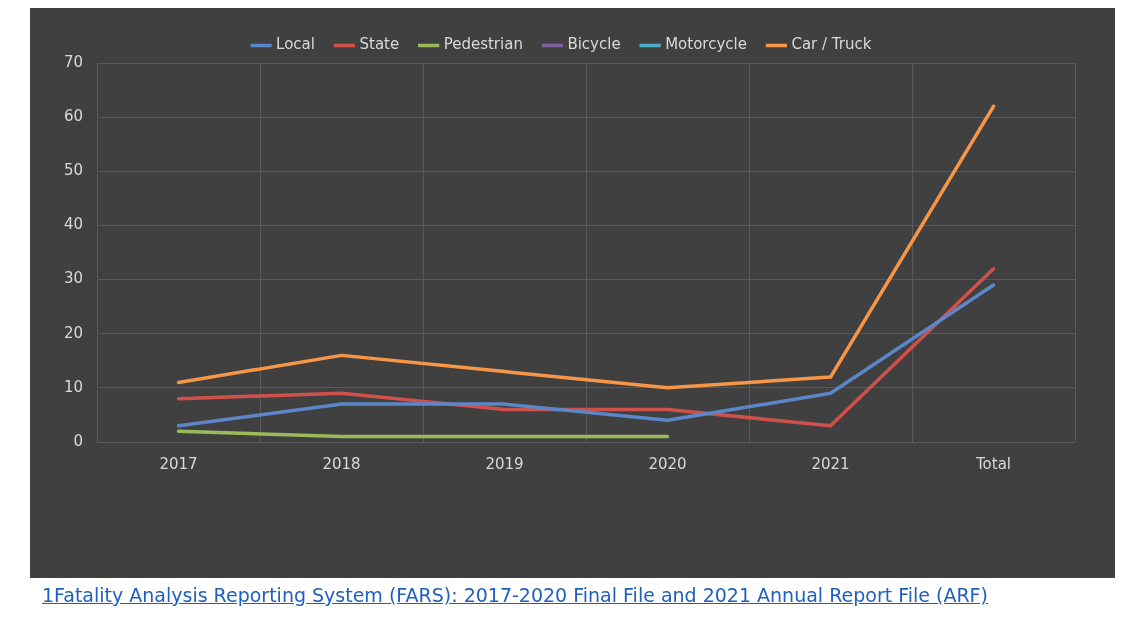  I want to click on x-tick-label: 2019, so click(504, 463).